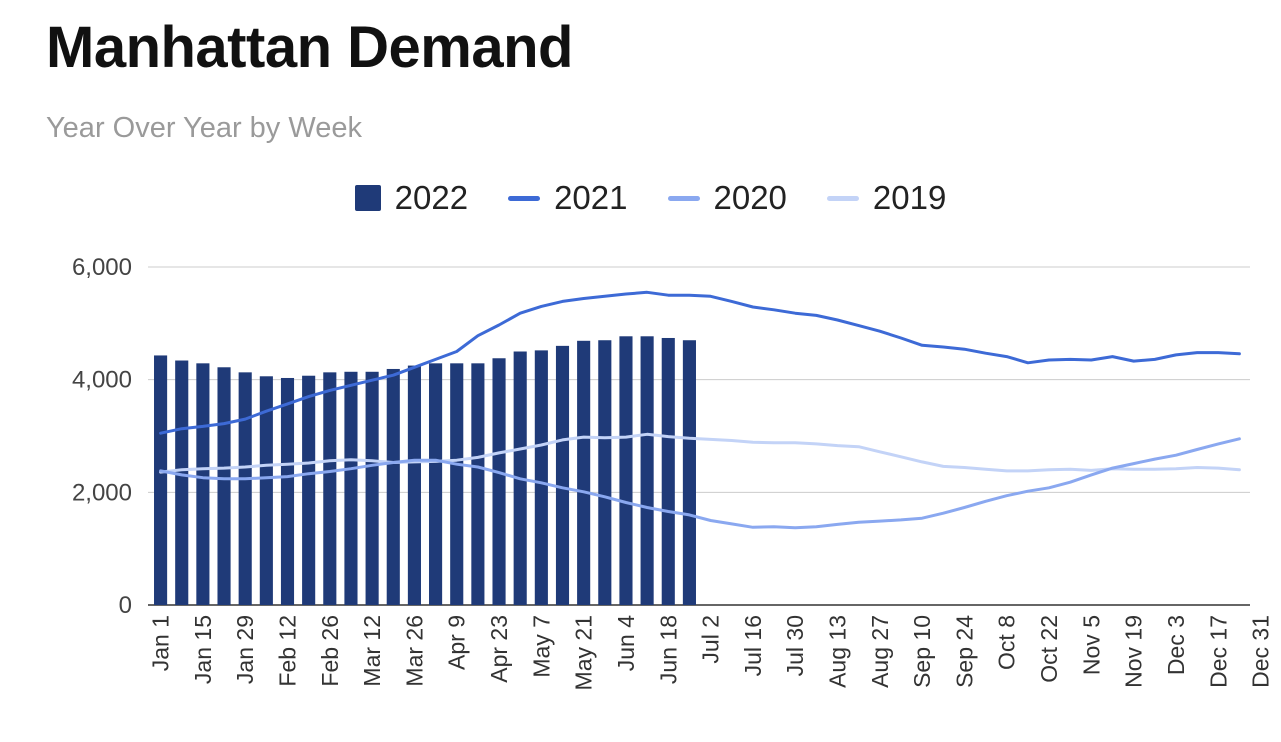 The image size is (1281, 742). I want to click on x-tick-label: Jun 4, so click(626, 643).